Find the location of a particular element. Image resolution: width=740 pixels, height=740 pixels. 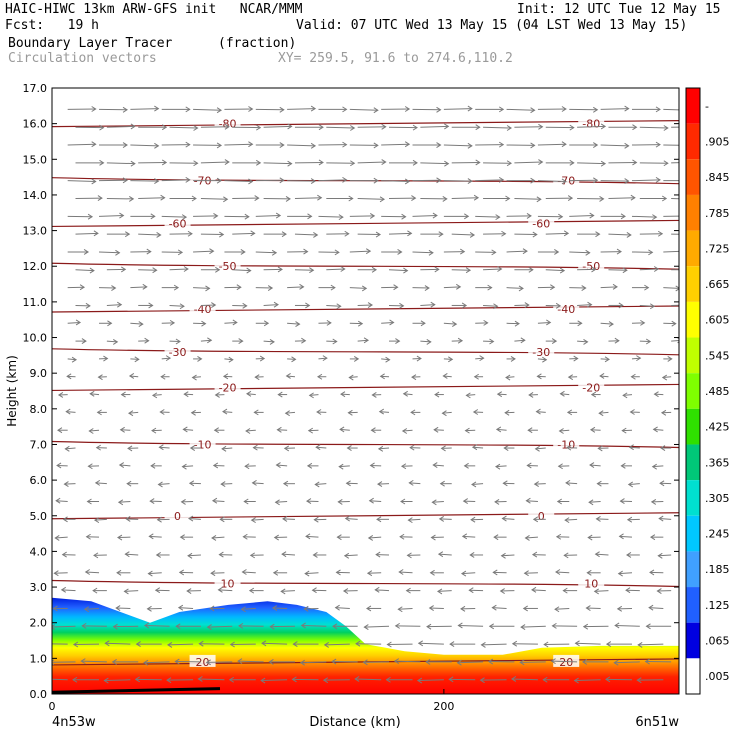

y-axis-label: Height (km) is located at coordinates (12, 390).